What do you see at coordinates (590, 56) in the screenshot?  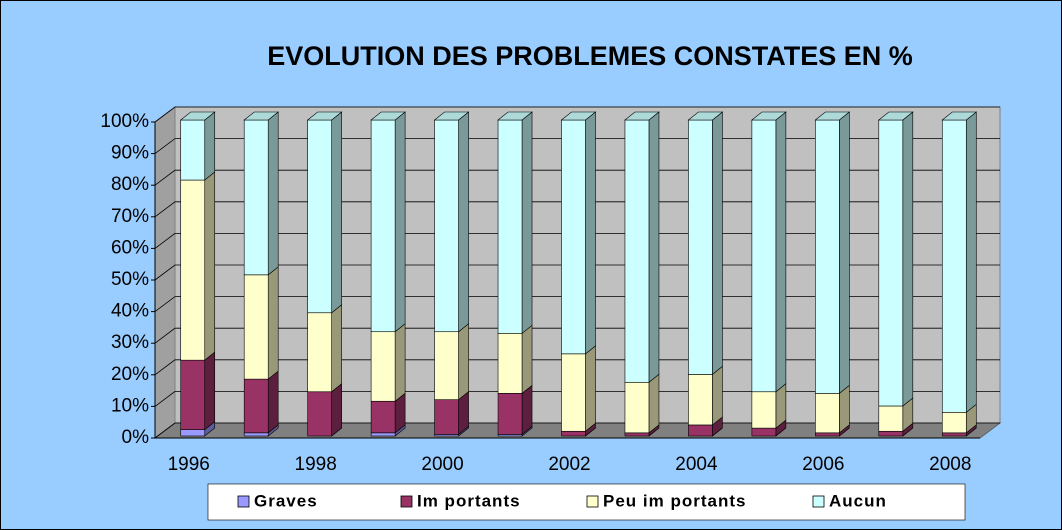 I see `chart-title: EVOLUTION DES PROBLEMES CONSTATES EN %` at bounding box center [590, 56].